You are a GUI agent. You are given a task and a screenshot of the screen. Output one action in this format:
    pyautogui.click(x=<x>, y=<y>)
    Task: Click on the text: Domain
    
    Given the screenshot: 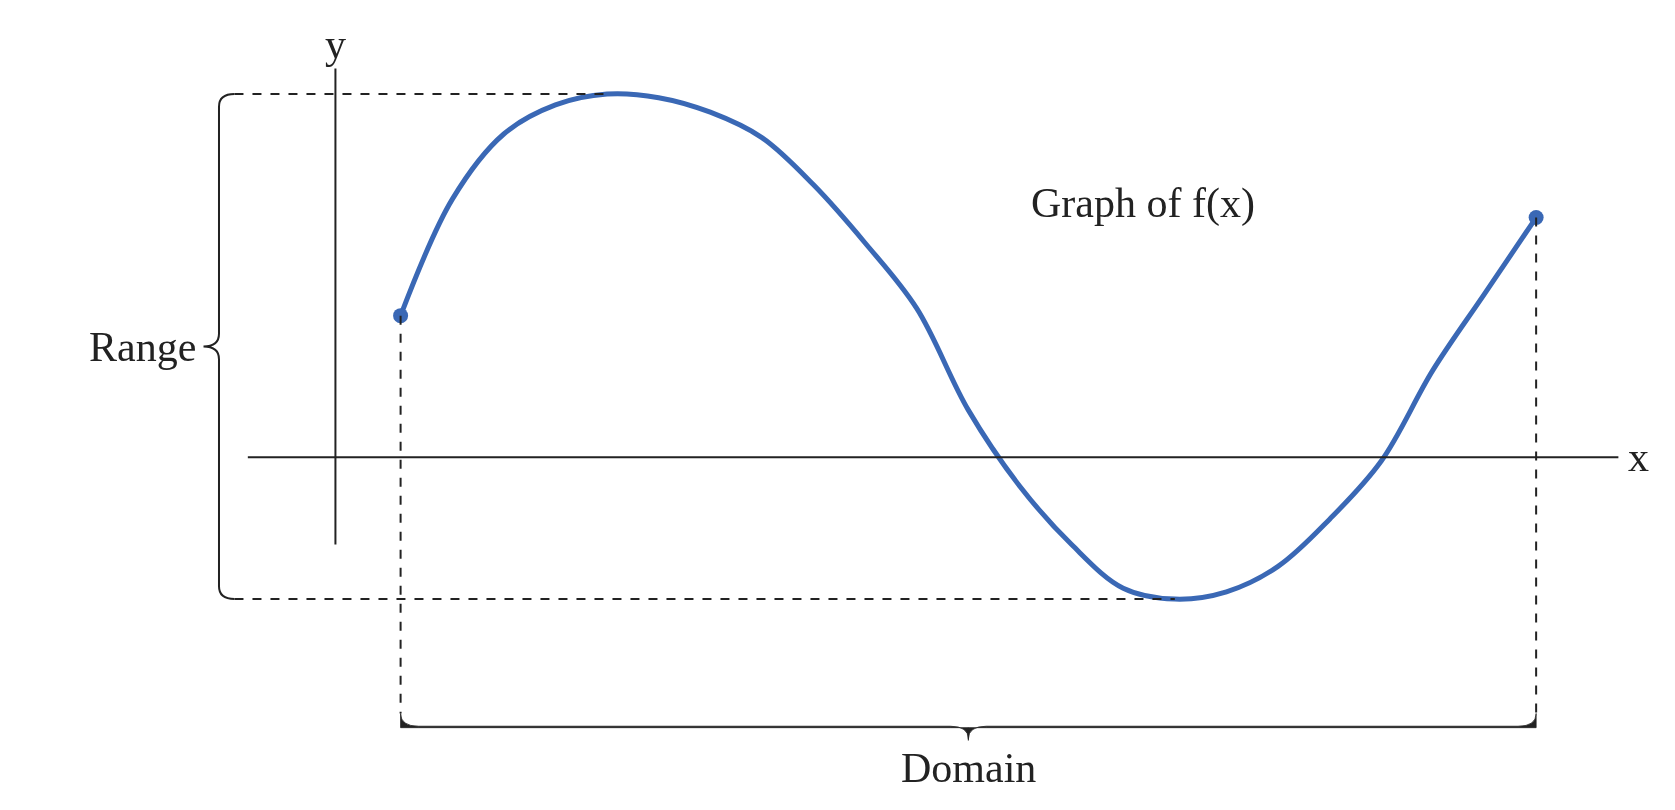 What is the action you would take?
    pyautogui.click(x=969, y=768)
    